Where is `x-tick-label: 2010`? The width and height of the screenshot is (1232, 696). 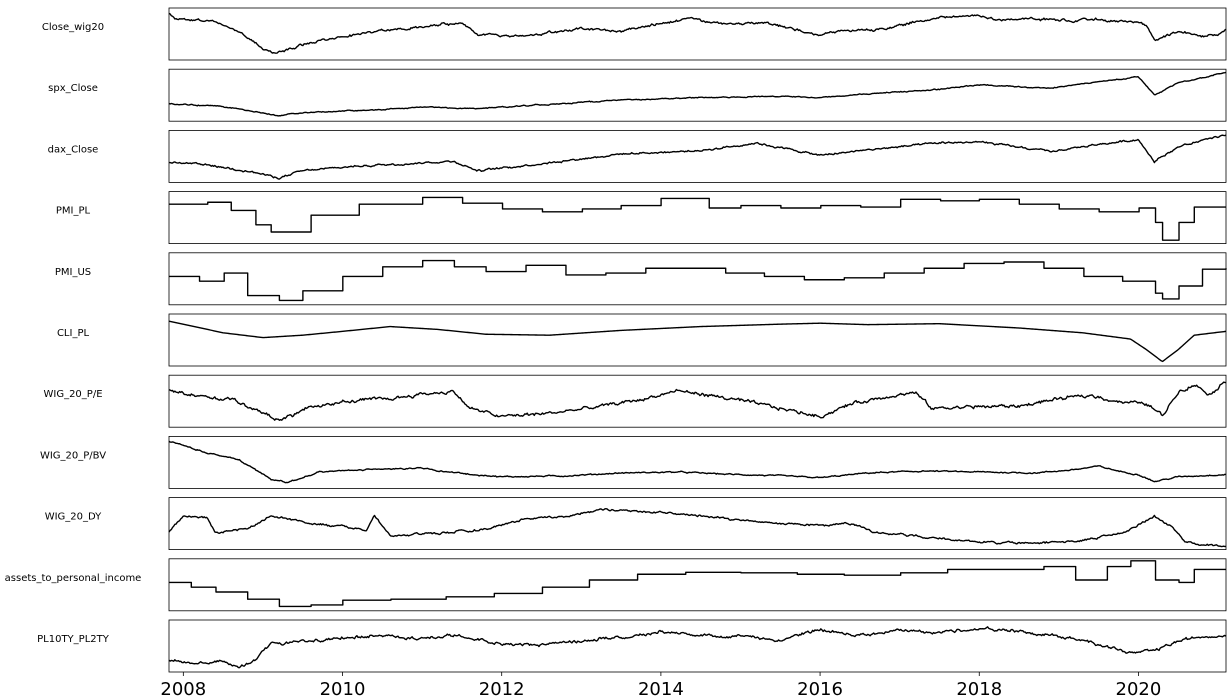 x-tick-label: 2010 is located at coordinates (343, 687).